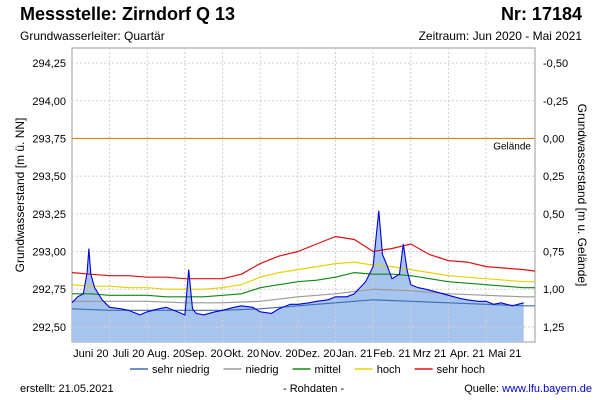  I want to click on y-tick-label: 292,75, so click(49, 290).